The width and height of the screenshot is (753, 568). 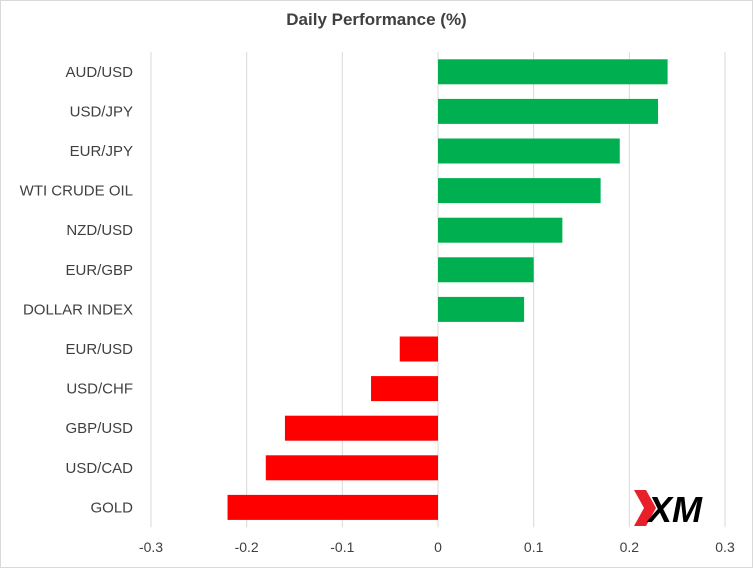 What do you see at coordinates (247, 547) in the screenshot?
I see `x-tick-label: -0.2` at bounding box center [247, 547].